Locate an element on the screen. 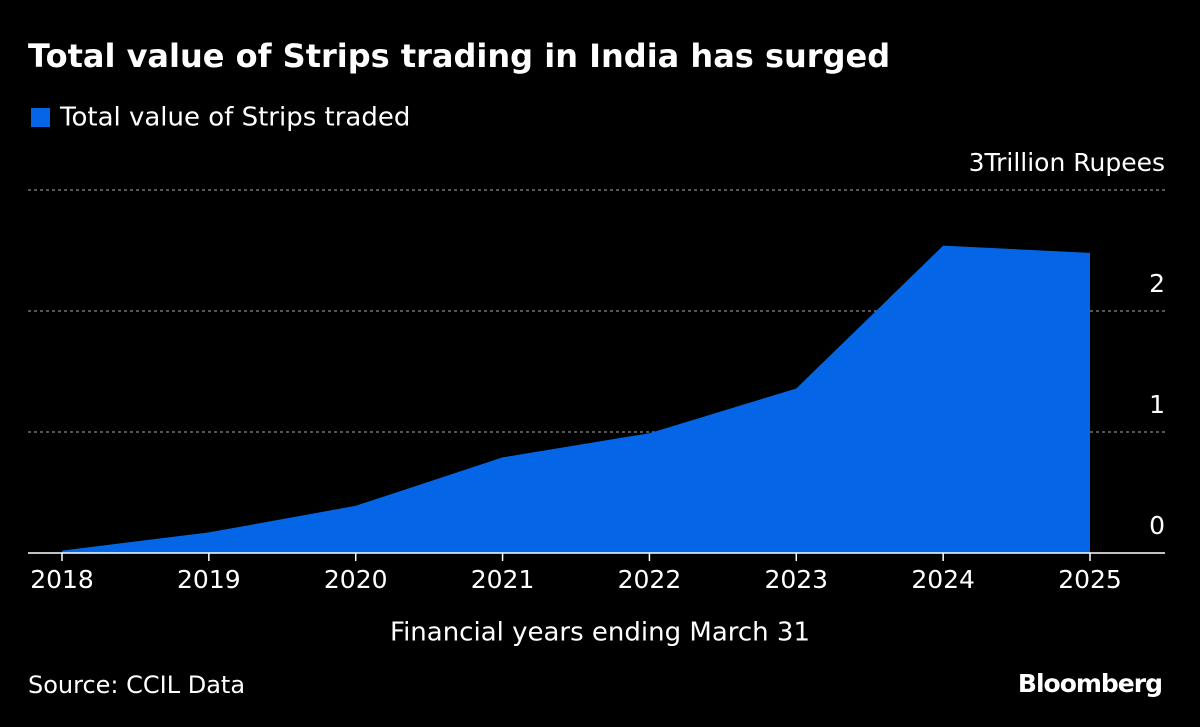  legend-swatch is located at coordinates (40, 117).